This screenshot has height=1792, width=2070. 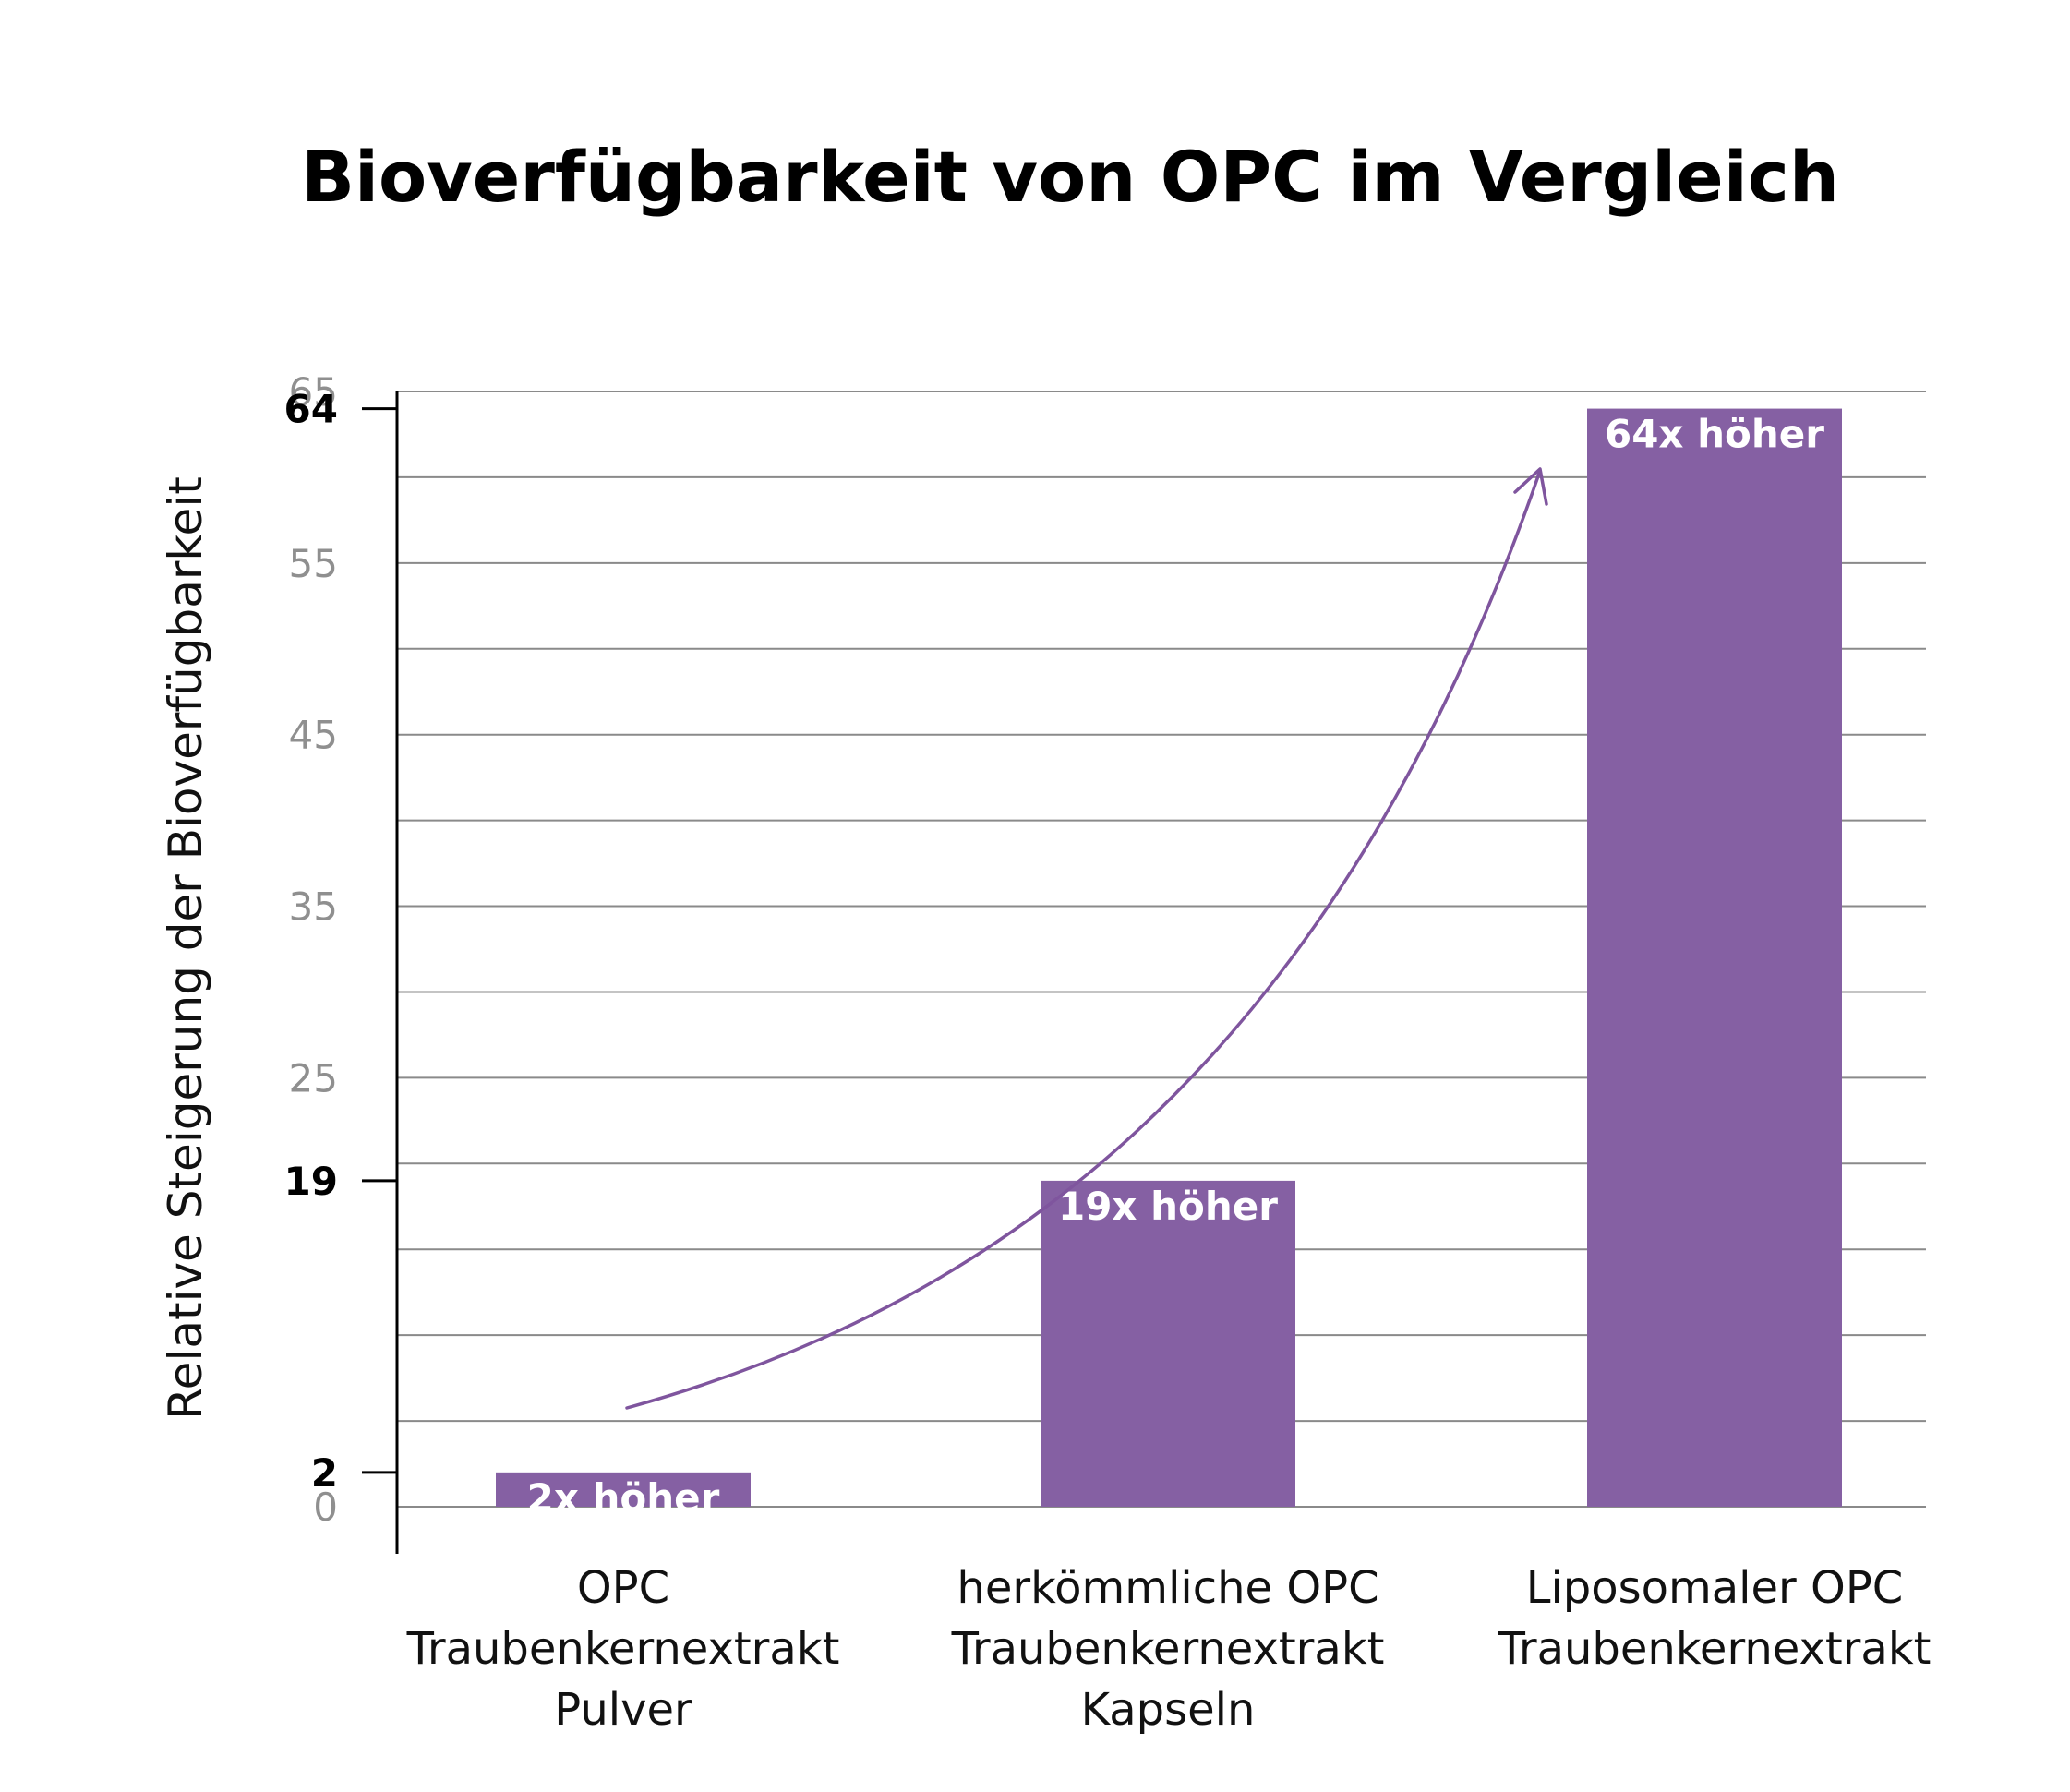 I want to click on chart-title: Bioverfügbarkeit von OPC im Vergleich, so click(x=1070, y=177).